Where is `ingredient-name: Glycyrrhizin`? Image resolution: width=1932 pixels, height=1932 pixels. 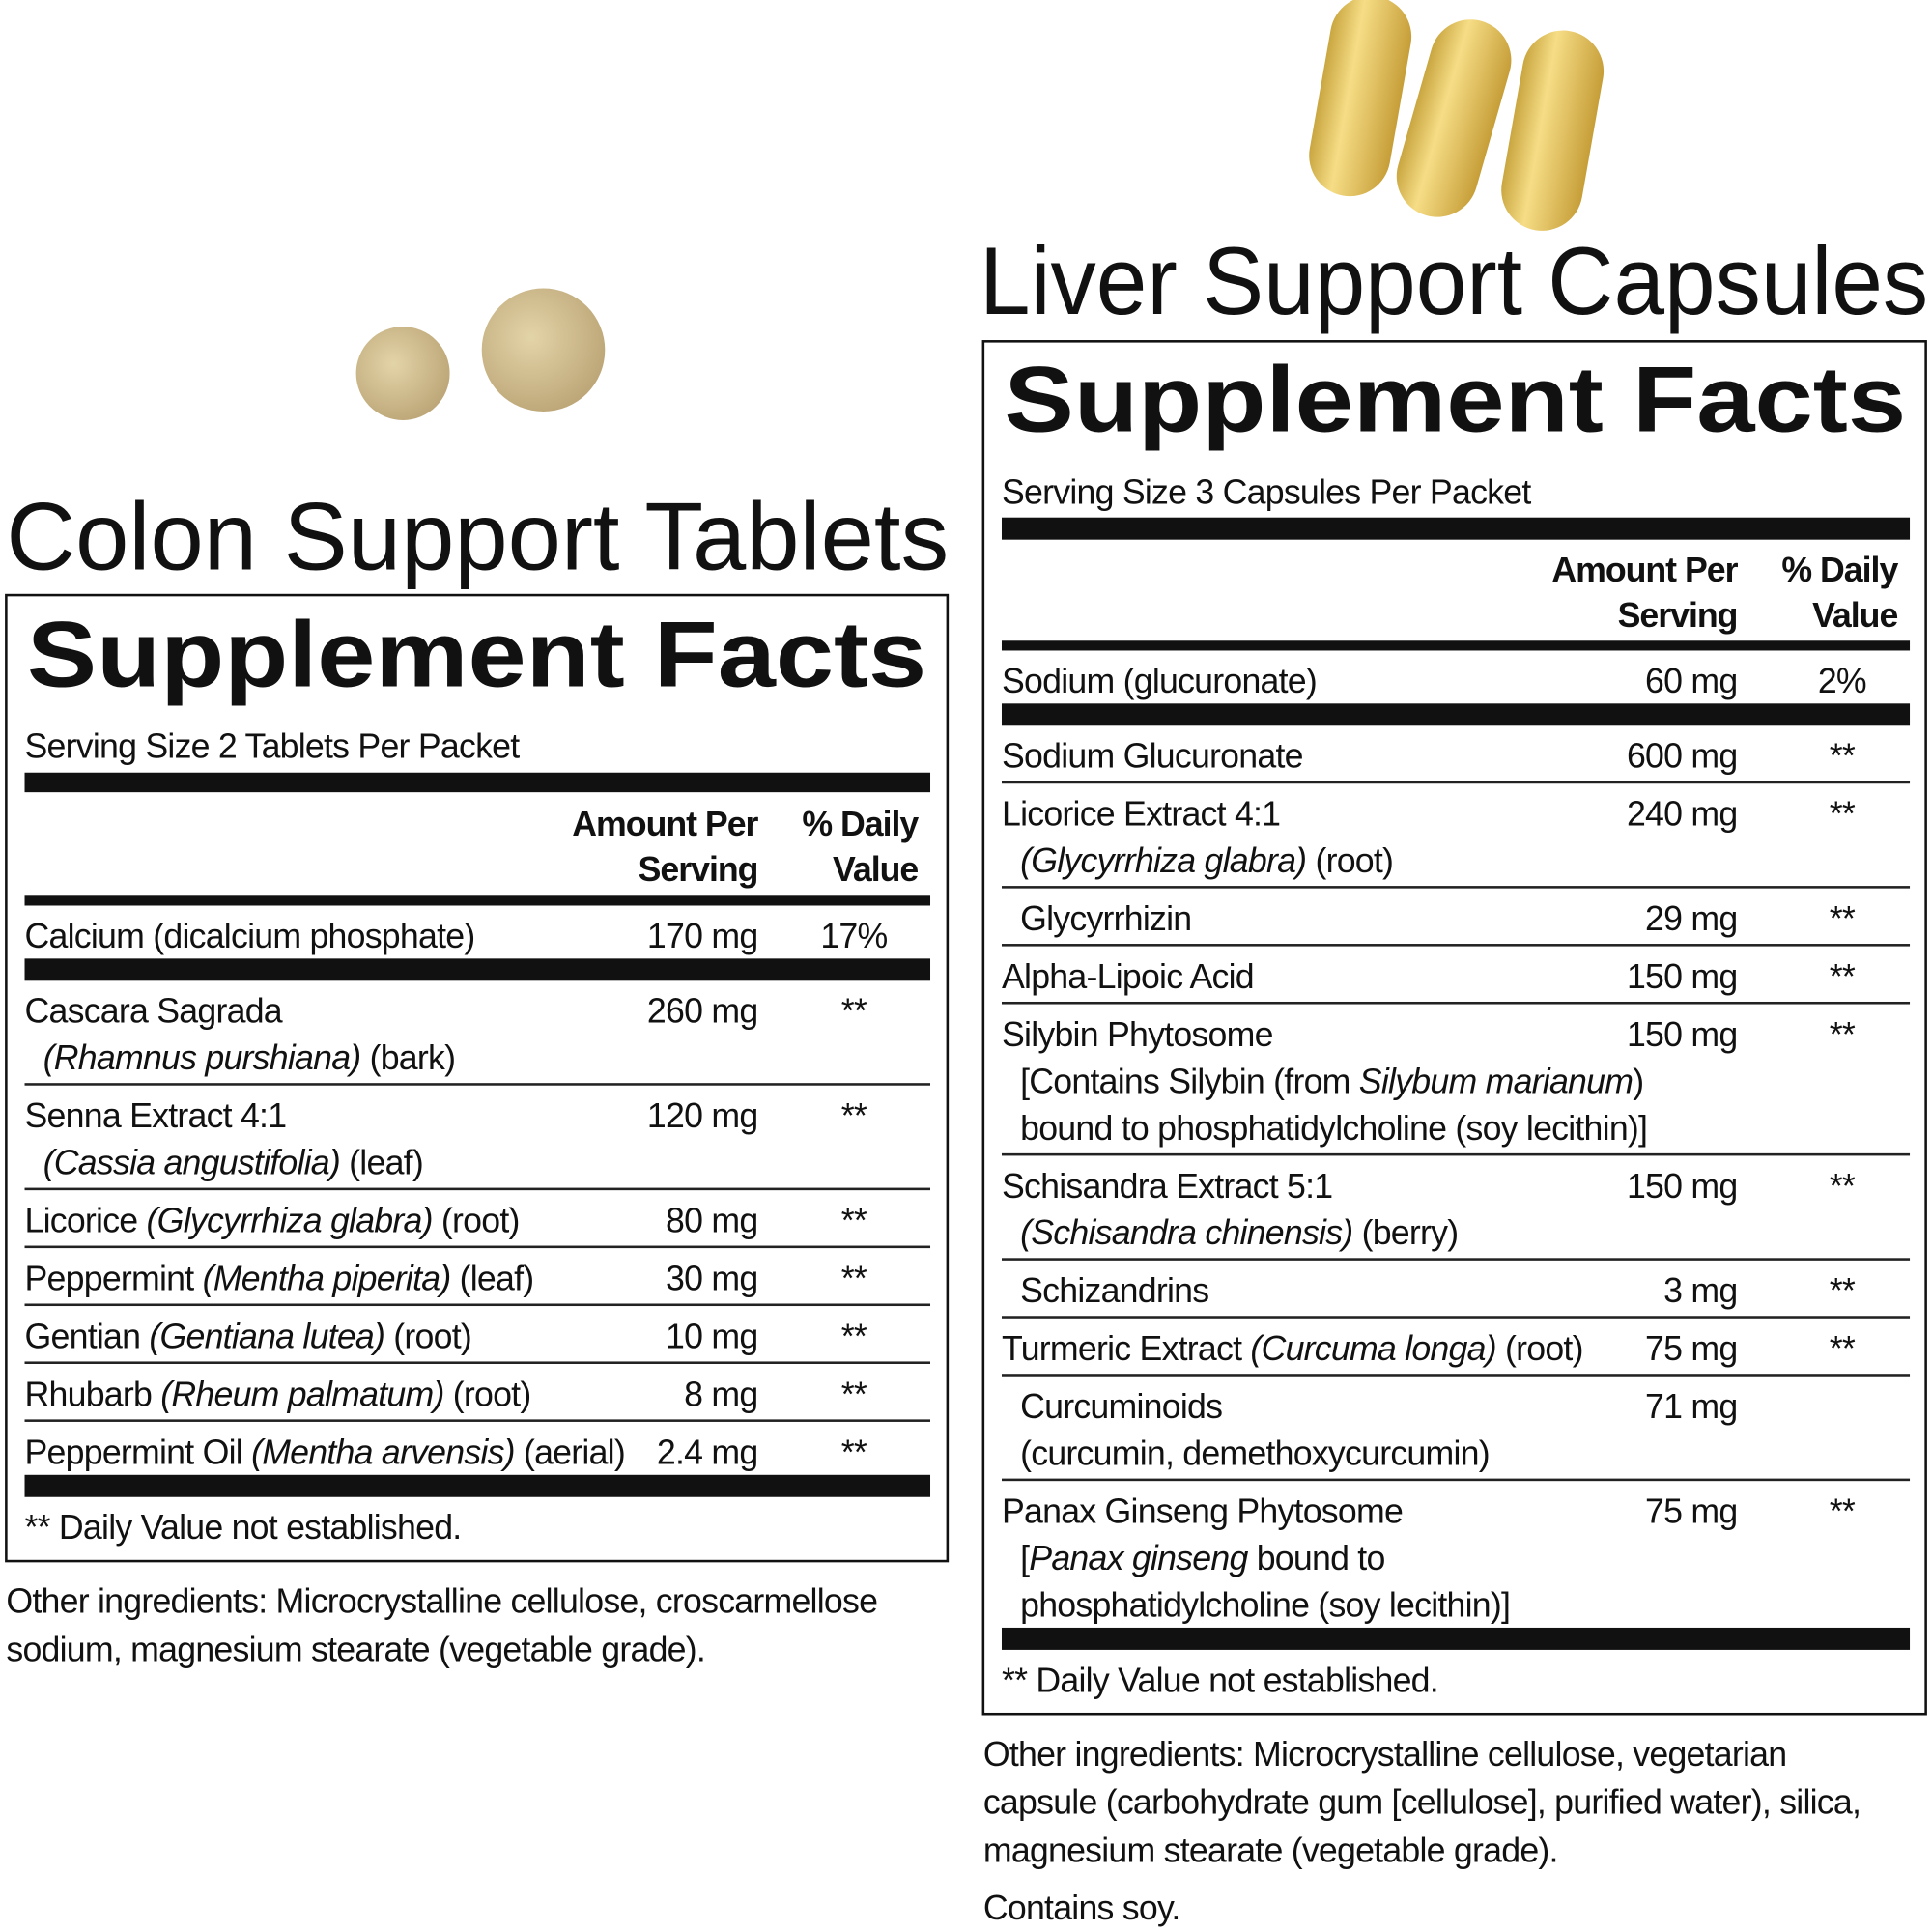
ingredient-name: Glycyrrhizin is located at coordinates (1105, 918).